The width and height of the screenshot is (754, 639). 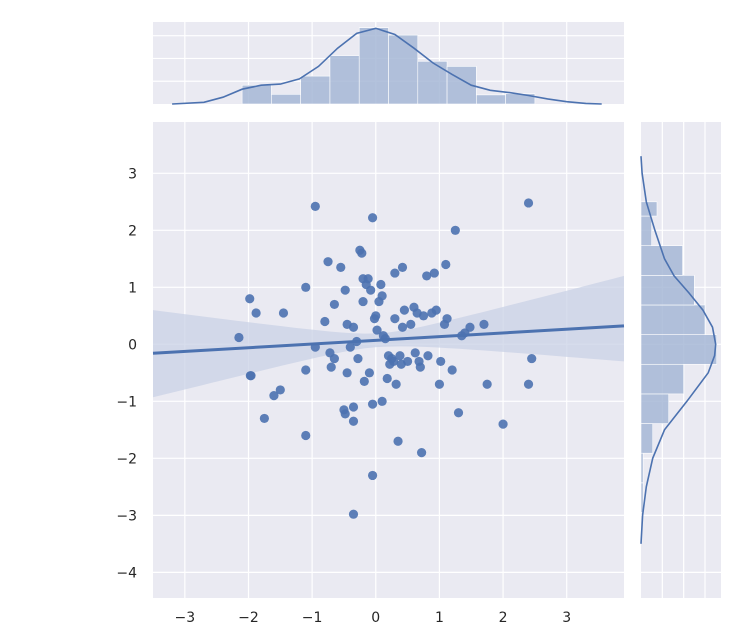 I want to click on y-tick-label: 1, so click(x=132, y=288).